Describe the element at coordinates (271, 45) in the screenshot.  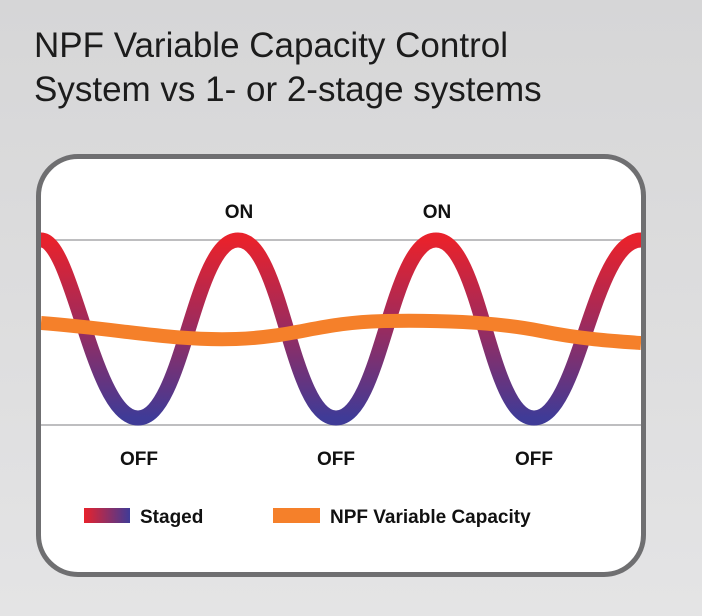
I see `title-line-1: NPF Variable Capacity Control` at that location.